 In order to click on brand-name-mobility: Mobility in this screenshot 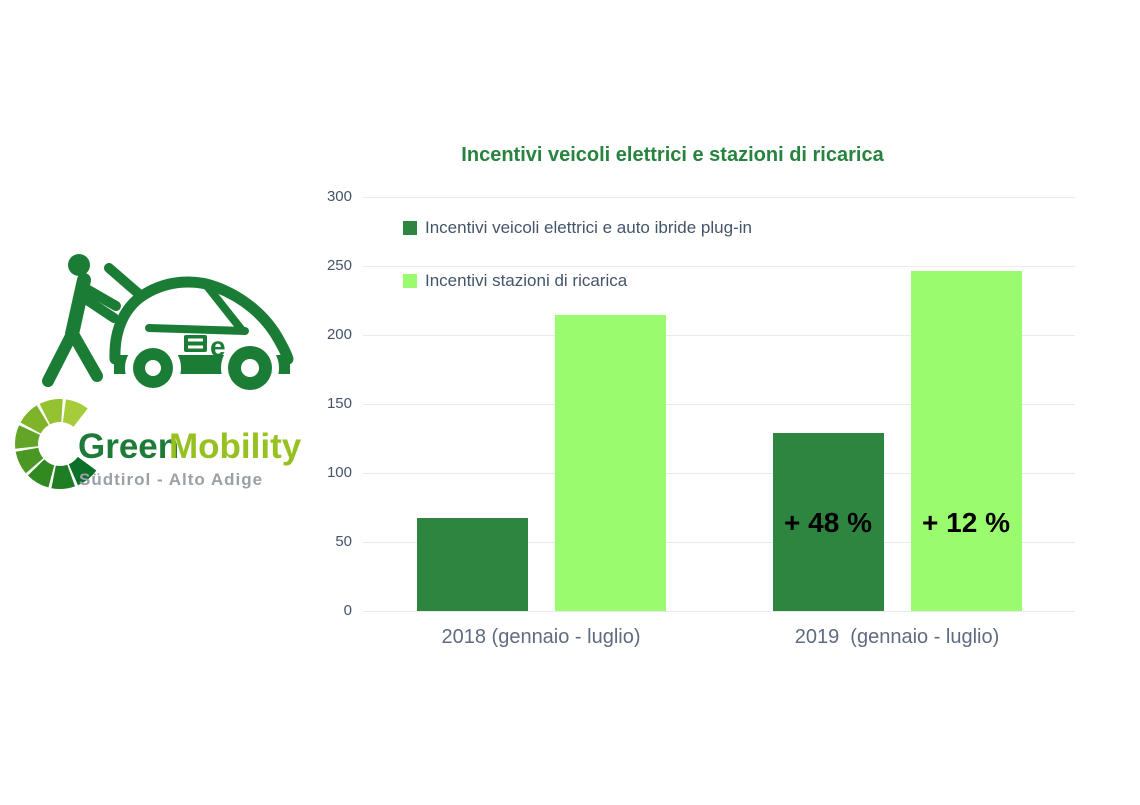, I will do `click(235, 446)`.